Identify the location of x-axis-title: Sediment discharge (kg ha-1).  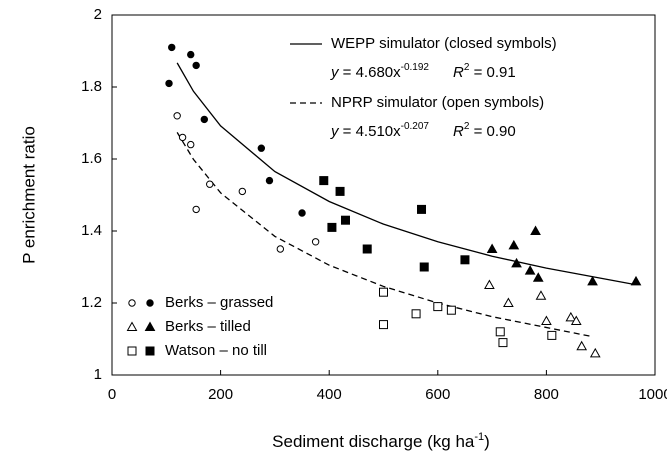
(381, 441).